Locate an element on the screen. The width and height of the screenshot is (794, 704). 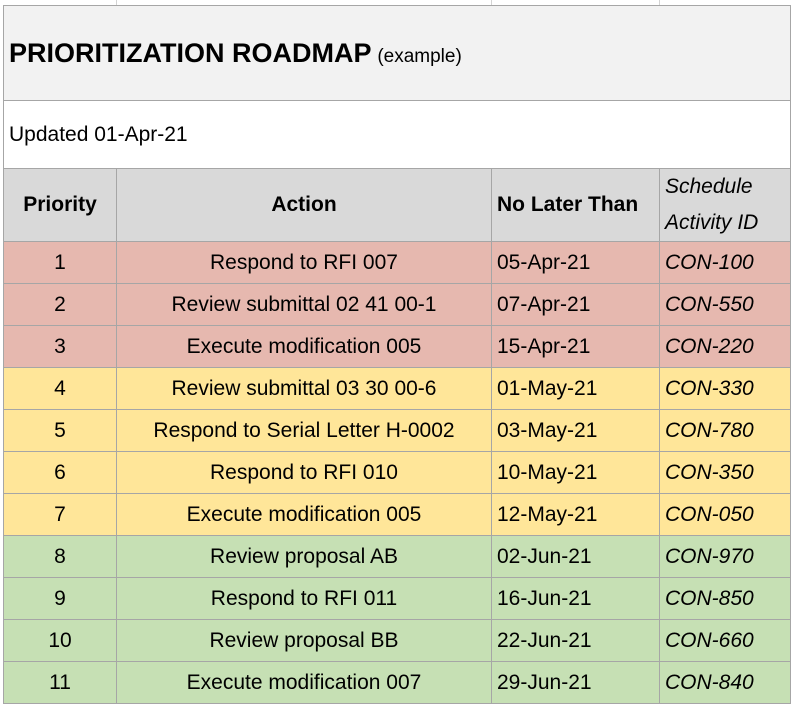
action: Respond to RFI 011 is located at coordinates (304, 598).